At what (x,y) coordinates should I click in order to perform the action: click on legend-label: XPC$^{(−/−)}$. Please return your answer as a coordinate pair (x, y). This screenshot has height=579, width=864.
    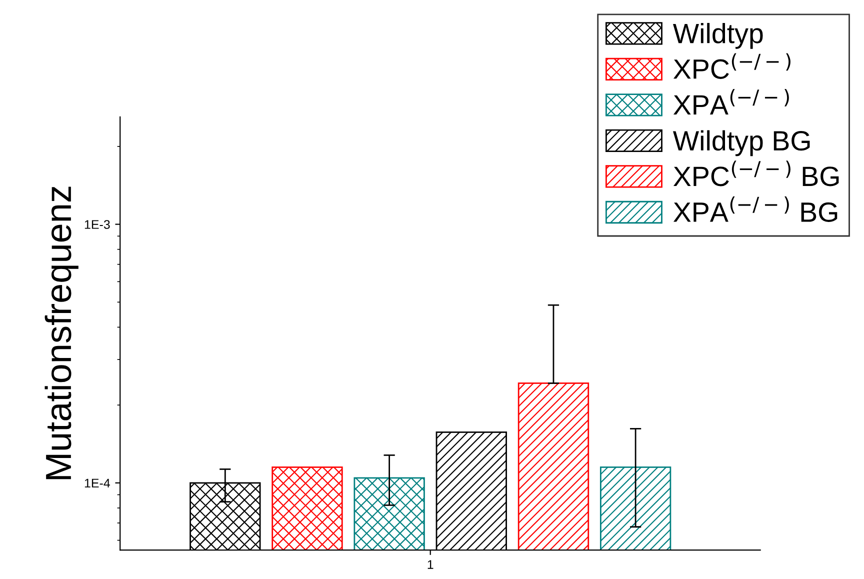
    Looking at the image, I should click on (731, 66).